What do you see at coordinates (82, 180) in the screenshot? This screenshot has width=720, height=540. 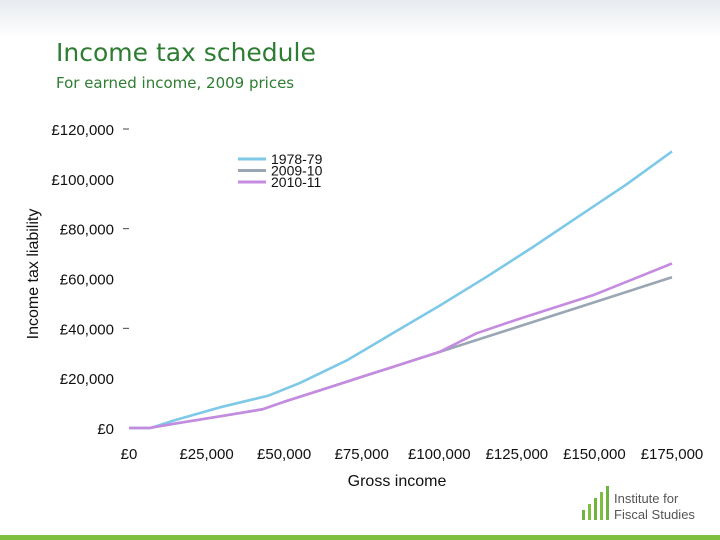 I see `y-tick-label: £100,000` at bounding box center [82, 180].